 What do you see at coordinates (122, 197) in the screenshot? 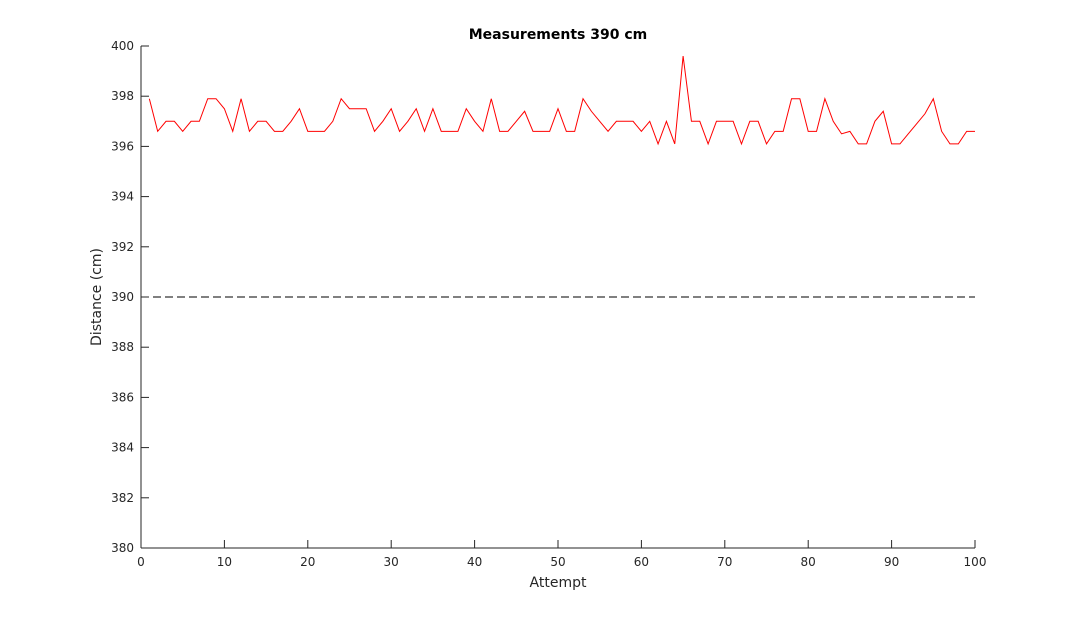
I see `y-tick-label: 394` at bounding box center [122, 197].